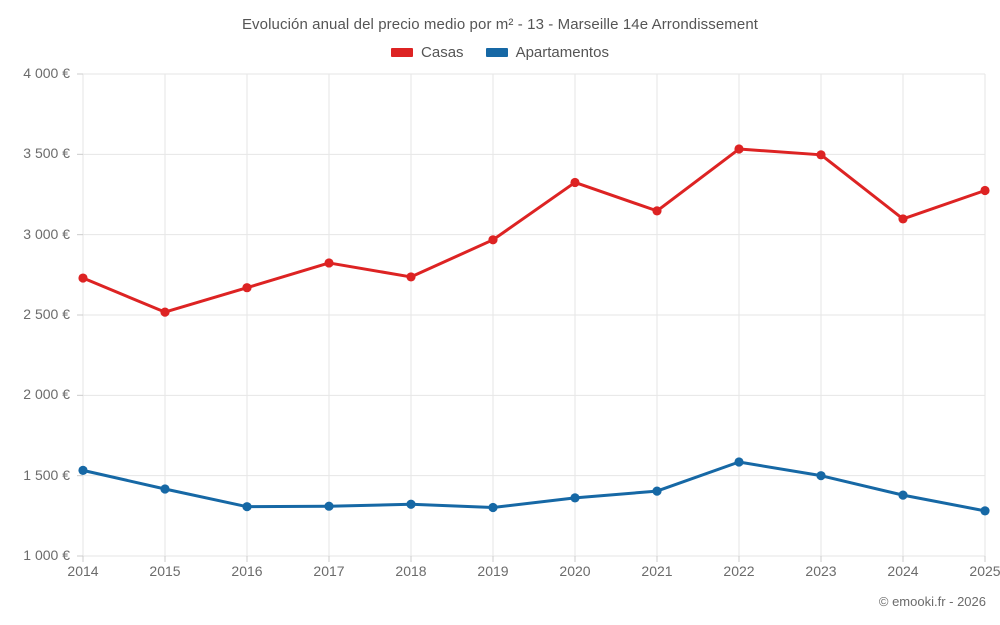 The height and width of the screenshot is (625, 1000). What do you see at coordinates (739, 571) in the screenshot?
I see `x-axis-tick-label: 2022` at bounding box center [739, 571].